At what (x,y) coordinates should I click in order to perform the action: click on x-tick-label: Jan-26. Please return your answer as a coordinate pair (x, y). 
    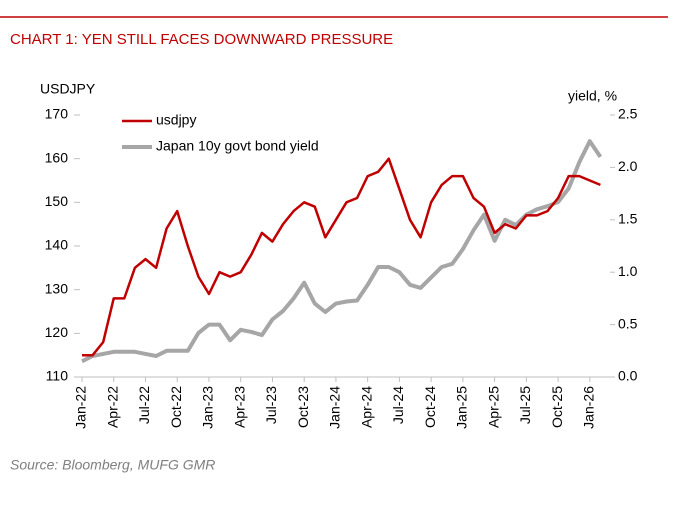
    Looking at the image, I should click on (589, 407).